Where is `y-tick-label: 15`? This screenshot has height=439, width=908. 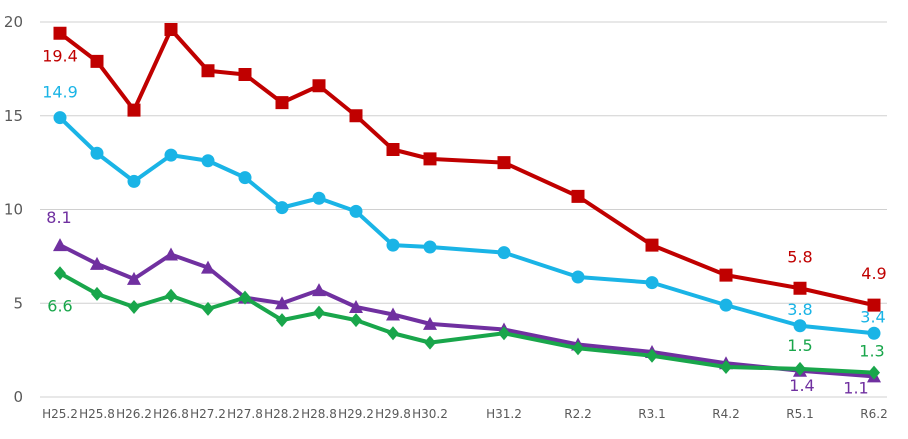 y-tick-label: 15 is located at coordinates (13, 116).